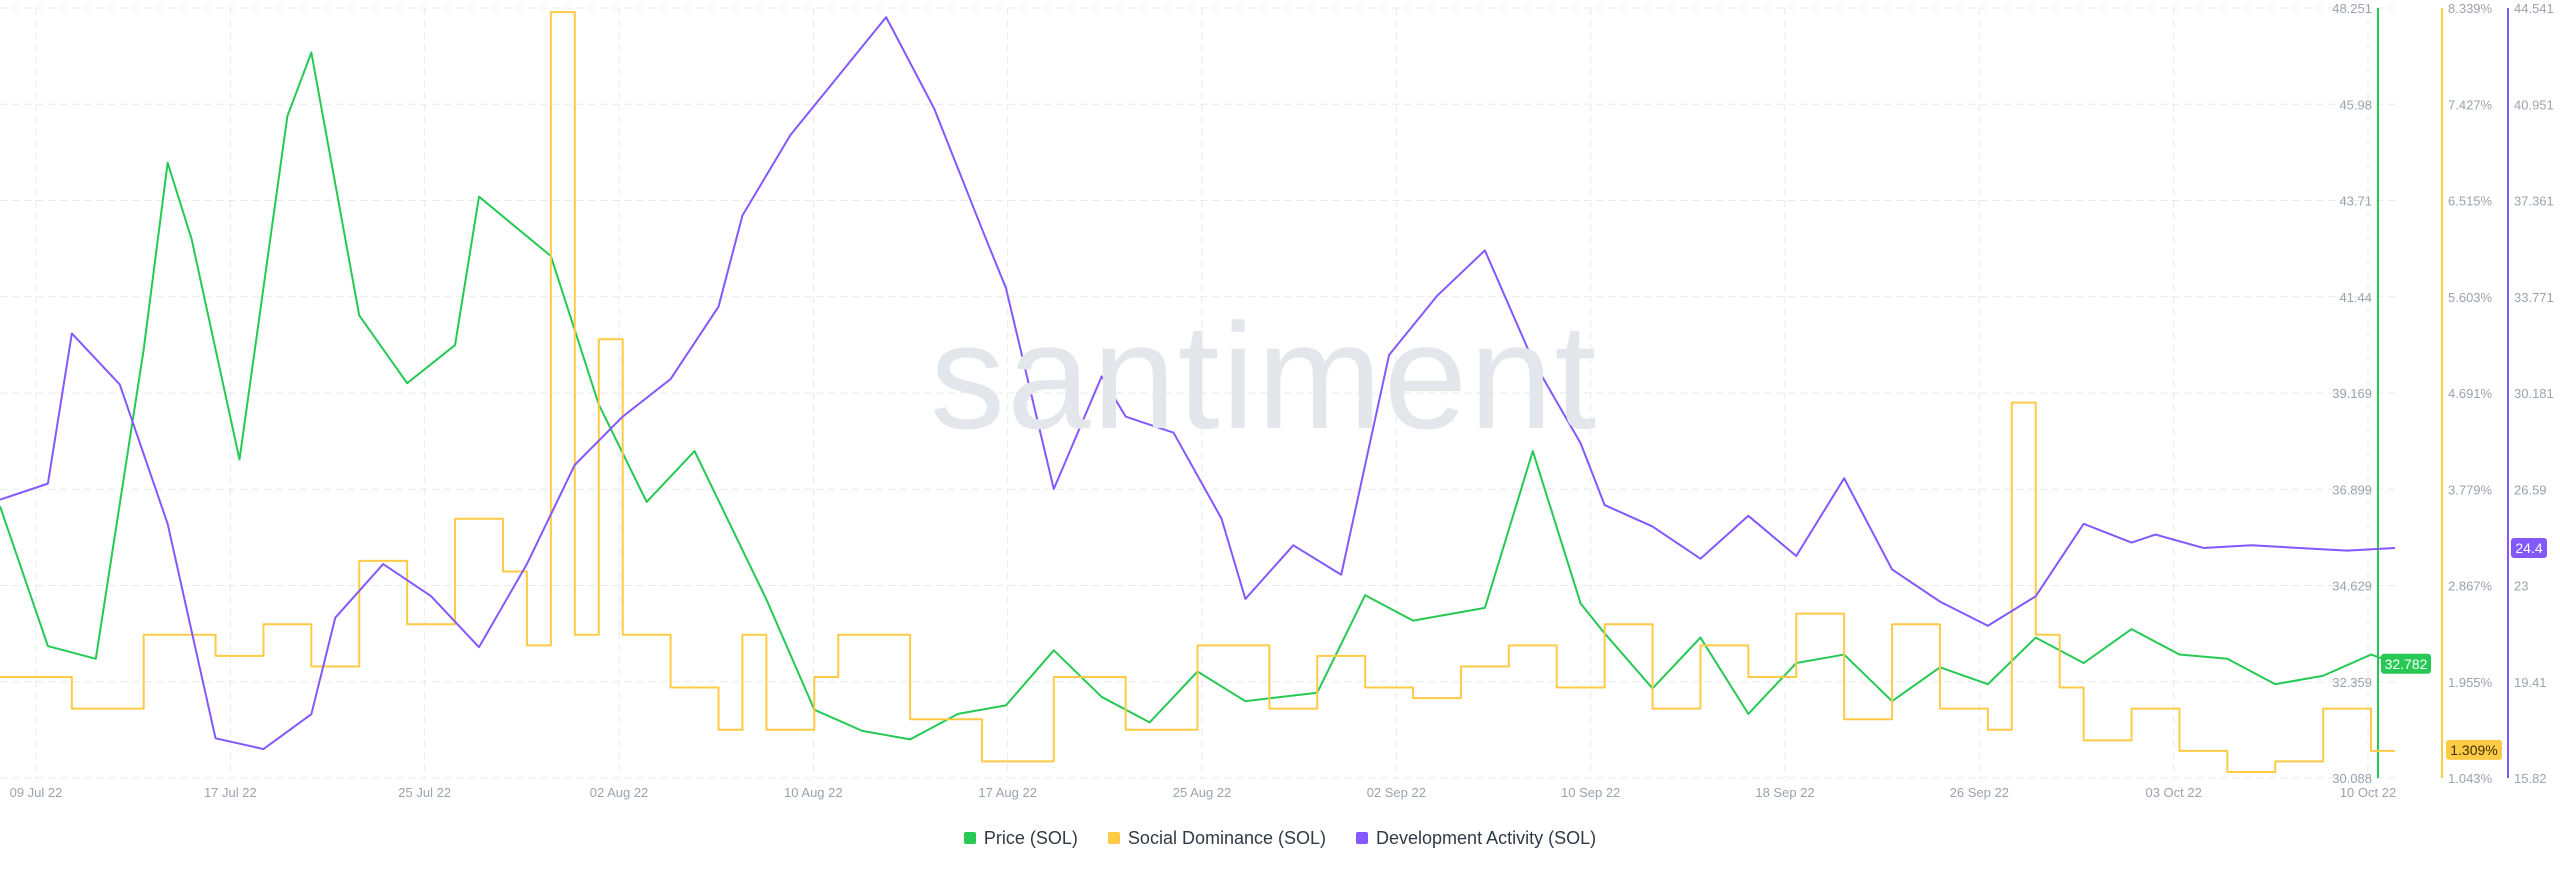  I want to click on x-tick-label: 18 Sep 22, so click(1784, 792).